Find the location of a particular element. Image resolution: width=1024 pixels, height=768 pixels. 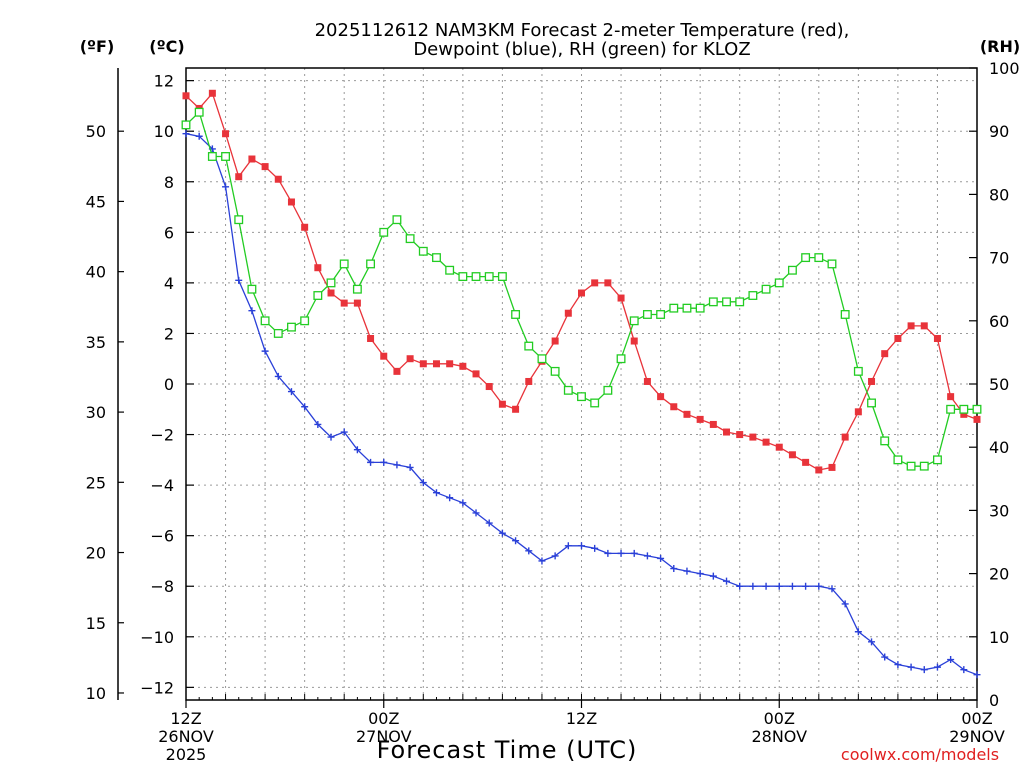

fahrenheit-tick-label: 30 is located at coordinates (96, 412).